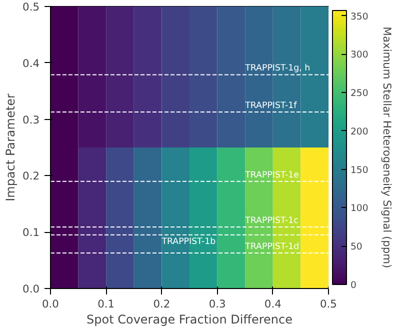 The image size is (400, 329). What do you see at coordinates (359, 16) in the screenshot?
I see `color-bar-label: 350` at bounding box center [359, 16].